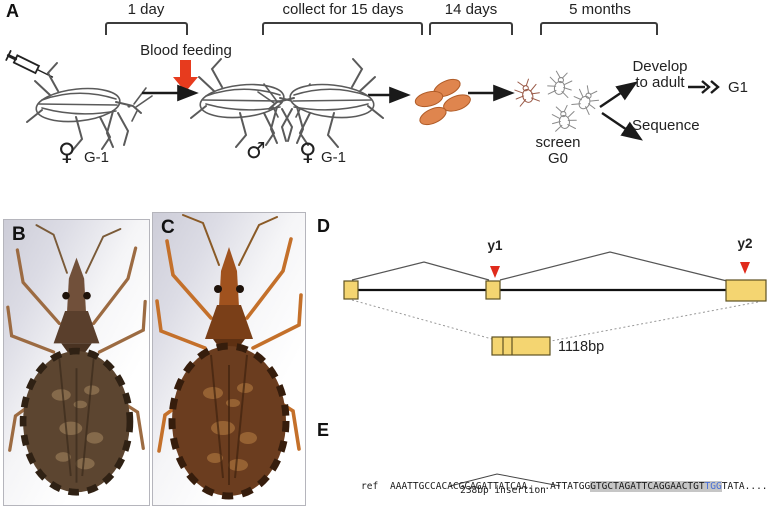 The width and height of the screenshot is (768, 509). Describe the element at coordinates (392, 111) in the screenshot. I see `flow-arrows` at that location.